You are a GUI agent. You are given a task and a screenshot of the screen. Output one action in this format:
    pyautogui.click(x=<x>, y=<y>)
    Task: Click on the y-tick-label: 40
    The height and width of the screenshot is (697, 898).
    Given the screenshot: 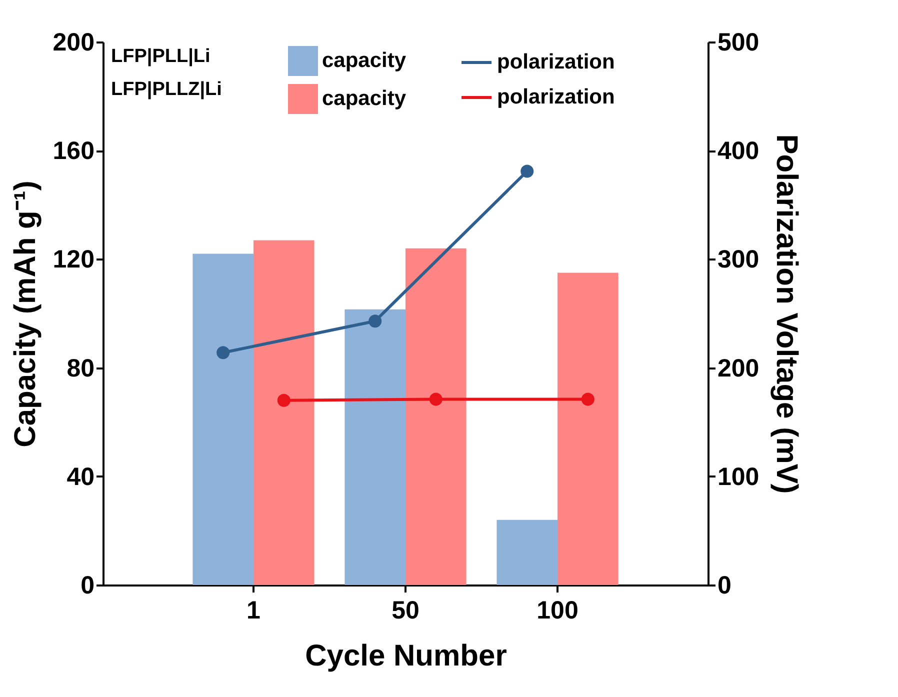 What is the action you would take?
    pyautogui.click(x=80, y=476)
    